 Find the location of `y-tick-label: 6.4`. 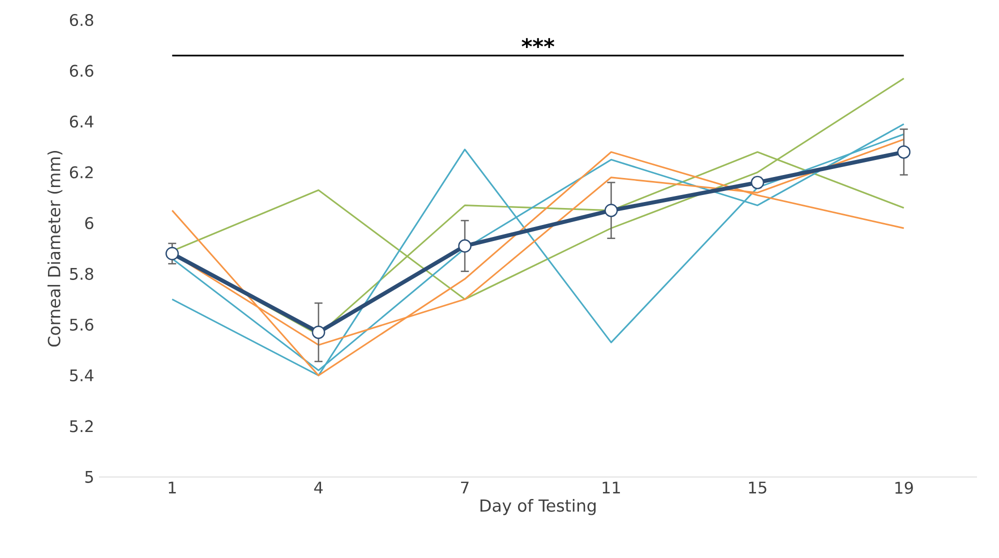

y-tick-label: 6.4 is located at coordinates (82, 122).